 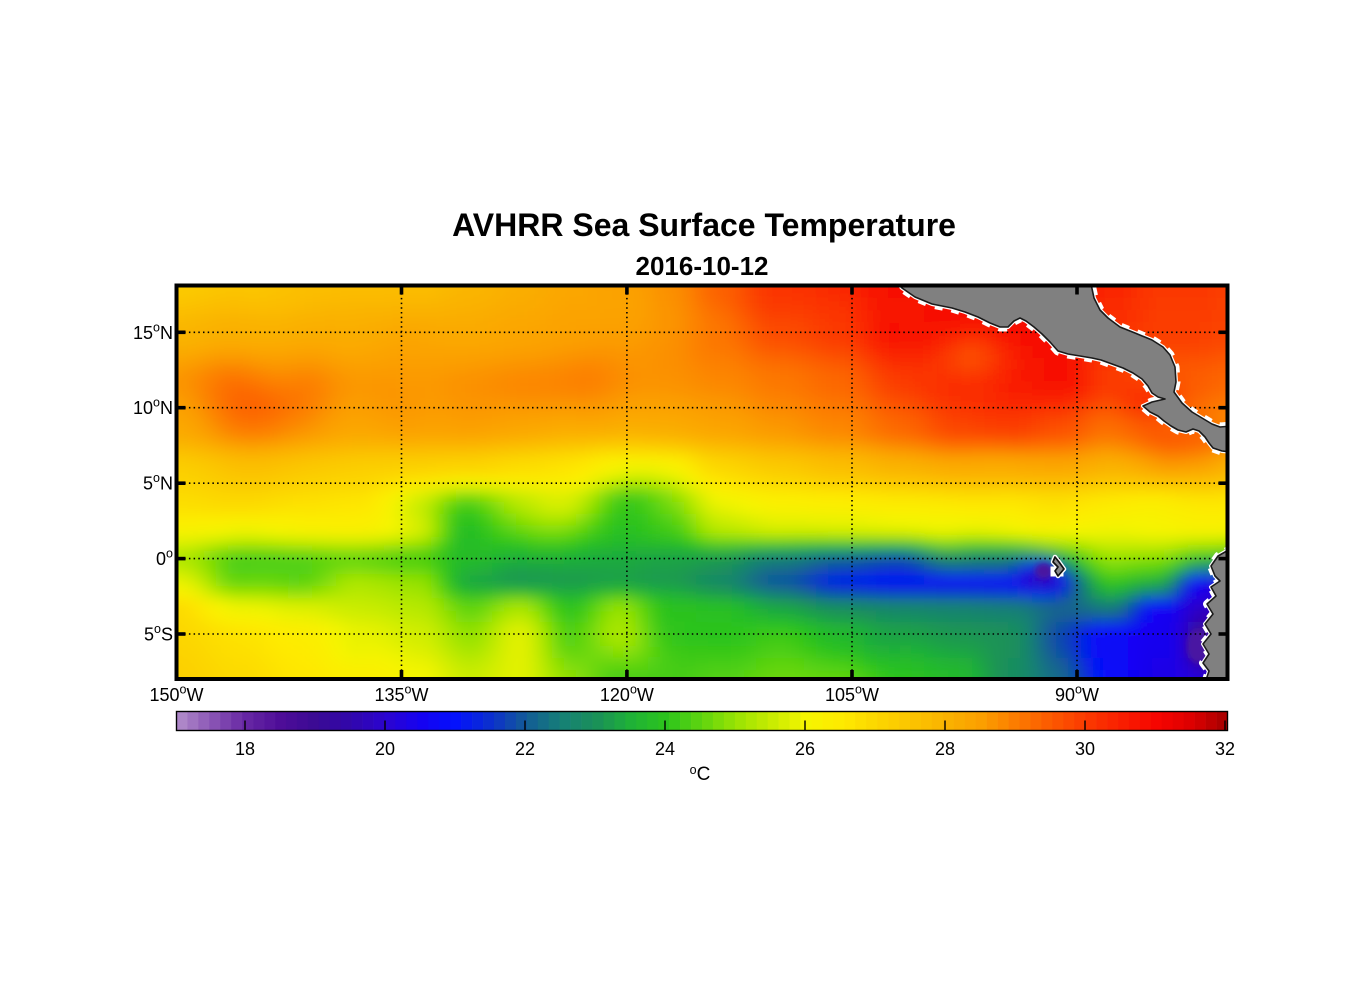 I want to click on svg-text: 15oN, so click(x=153, y=331).